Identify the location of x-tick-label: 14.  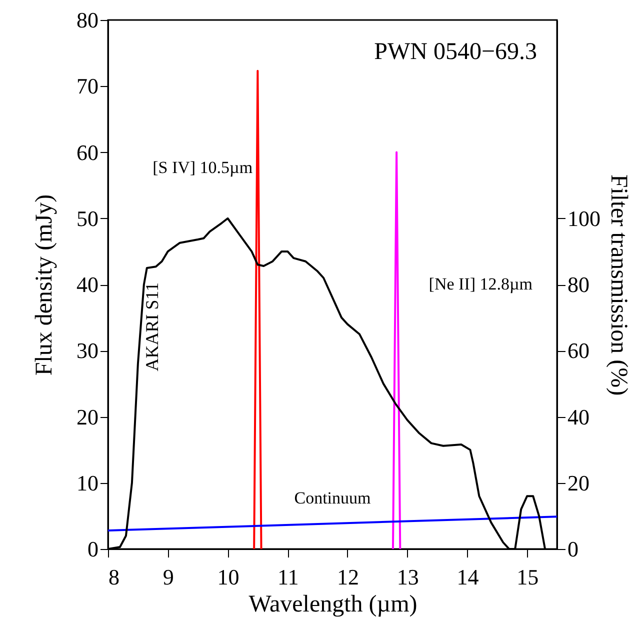
(467, 577).